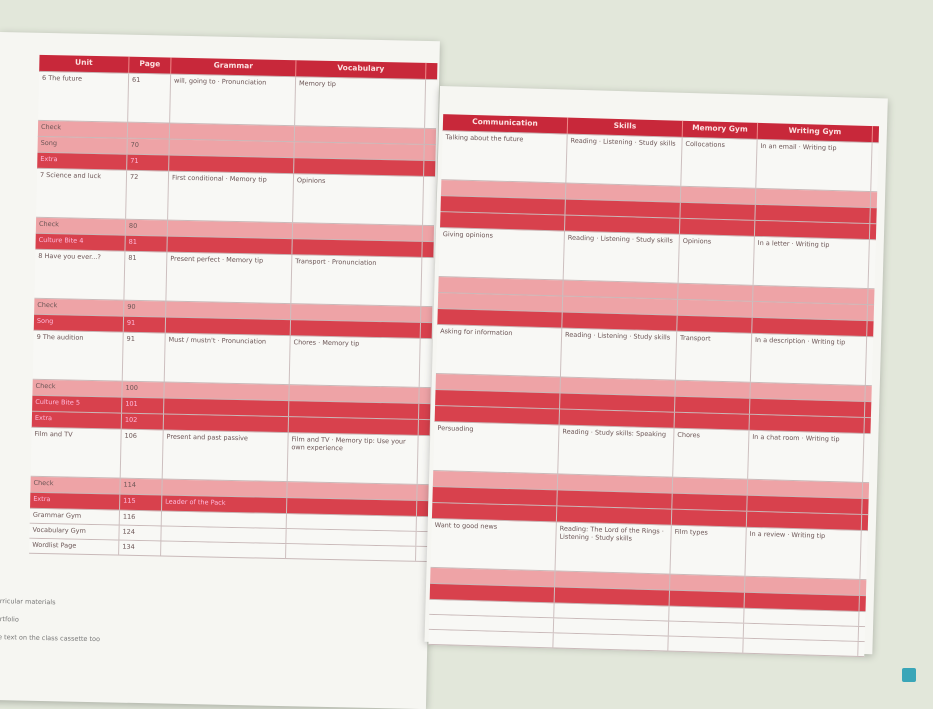 The image size is (933, 709). Describe the element at coordinates (225, 504) in the screenshot. I see `table-cell: Leader of the Pack` at that location.